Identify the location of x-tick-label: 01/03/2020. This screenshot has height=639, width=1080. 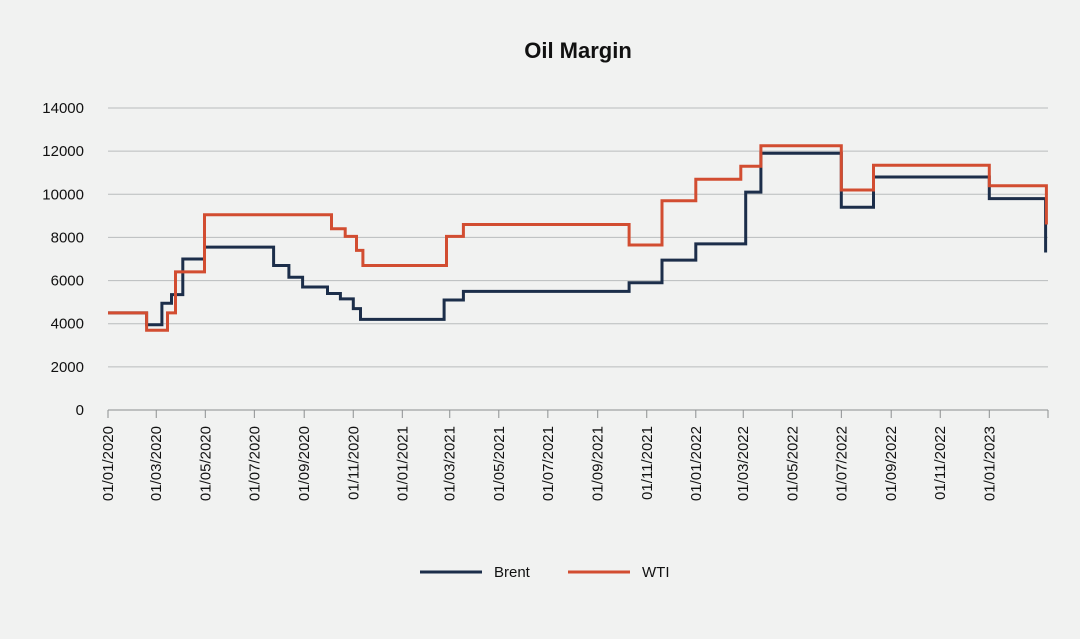
(156, 463).